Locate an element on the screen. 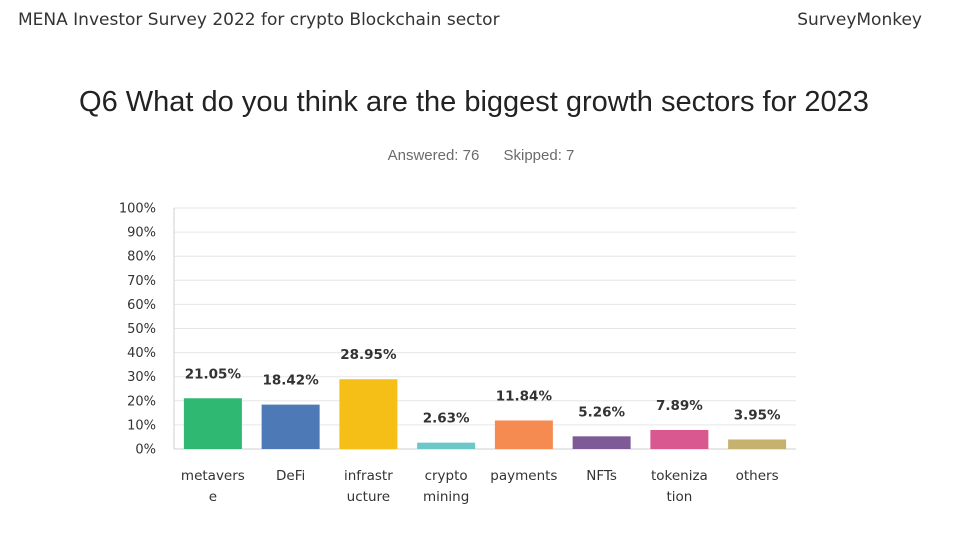 The width and height of the screenshot is (974, 542). brand-name: SurveyMonkey is located at coordinates (859, 20).